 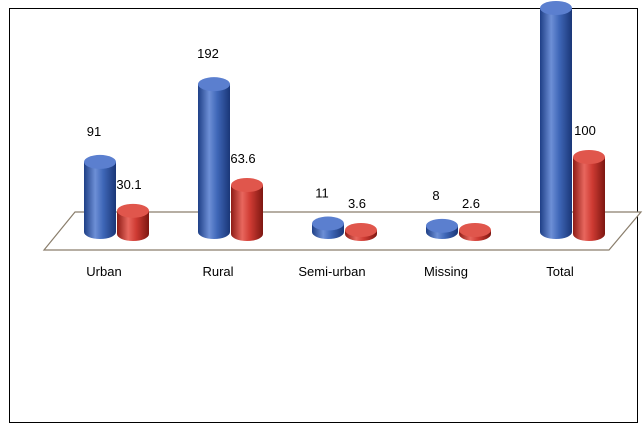 I want to click on category-label: Rural, so click(x=217, y=271).